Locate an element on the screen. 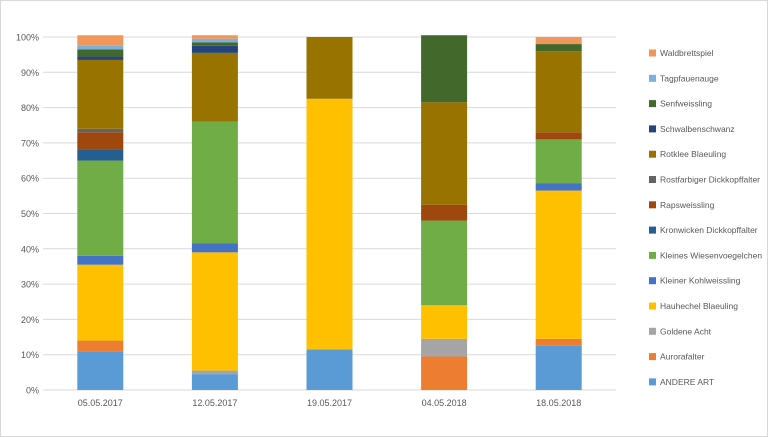  legend-entry: Senfweissling is located at coordinates (680, 104).